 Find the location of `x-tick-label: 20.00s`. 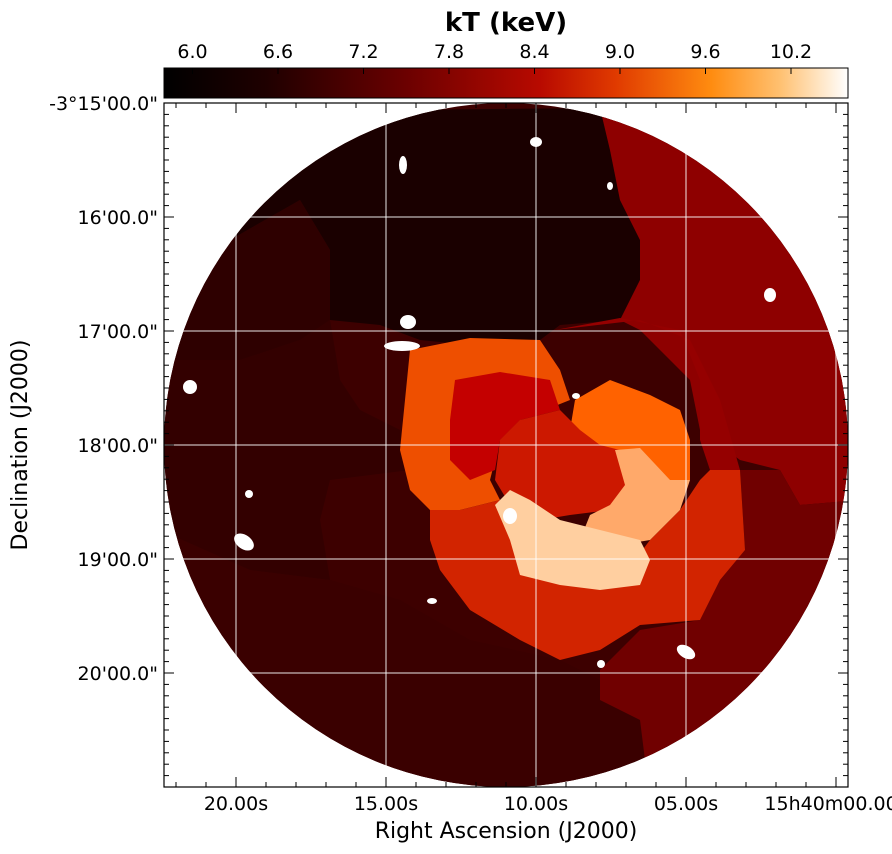

x-tick-label: 20.00s is located at coordinates (236, 804).